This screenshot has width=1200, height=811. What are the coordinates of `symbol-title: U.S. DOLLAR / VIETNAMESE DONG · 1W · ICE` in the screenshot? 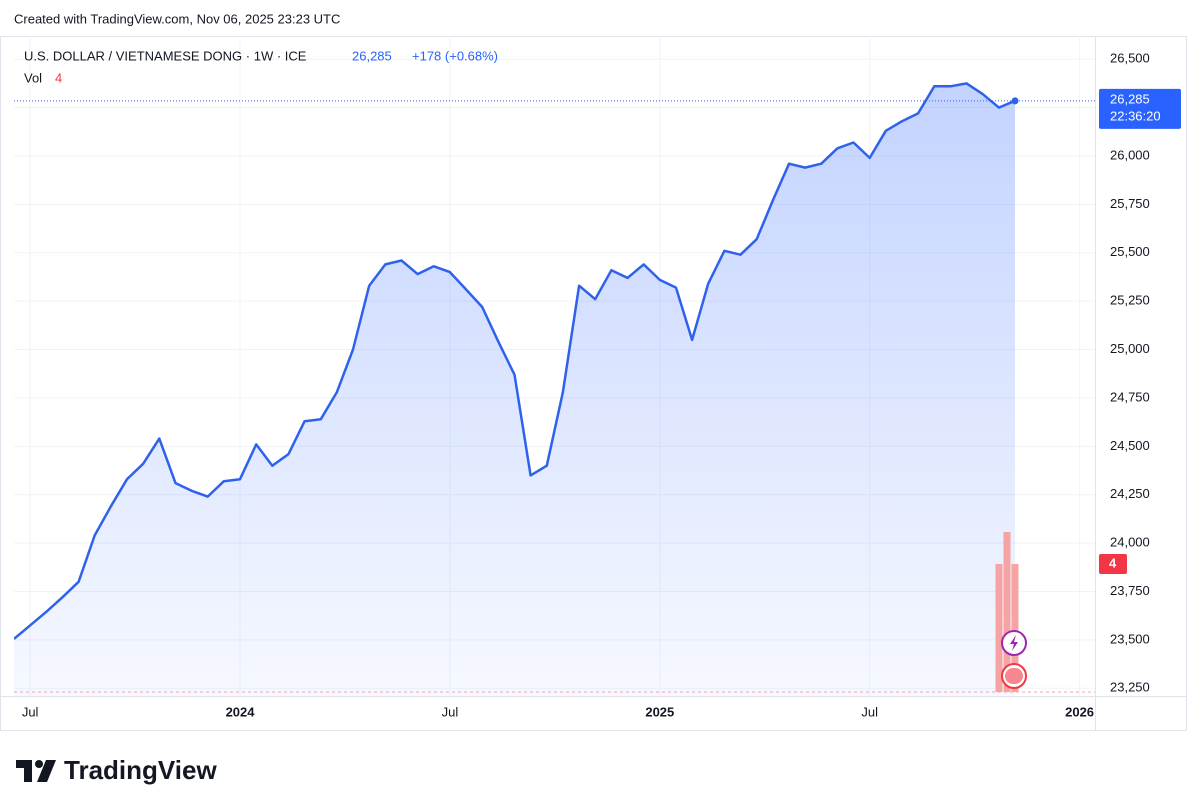 It's located at (165, 55).